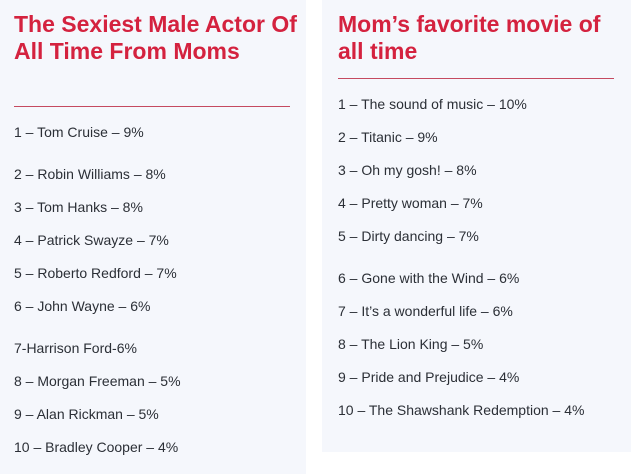 This screenshot has height=474, width=631. Describe the element at coordinates (411, 344) in the screenshot. I see `list-item: 8 – The Lion King – 5%` at that location.